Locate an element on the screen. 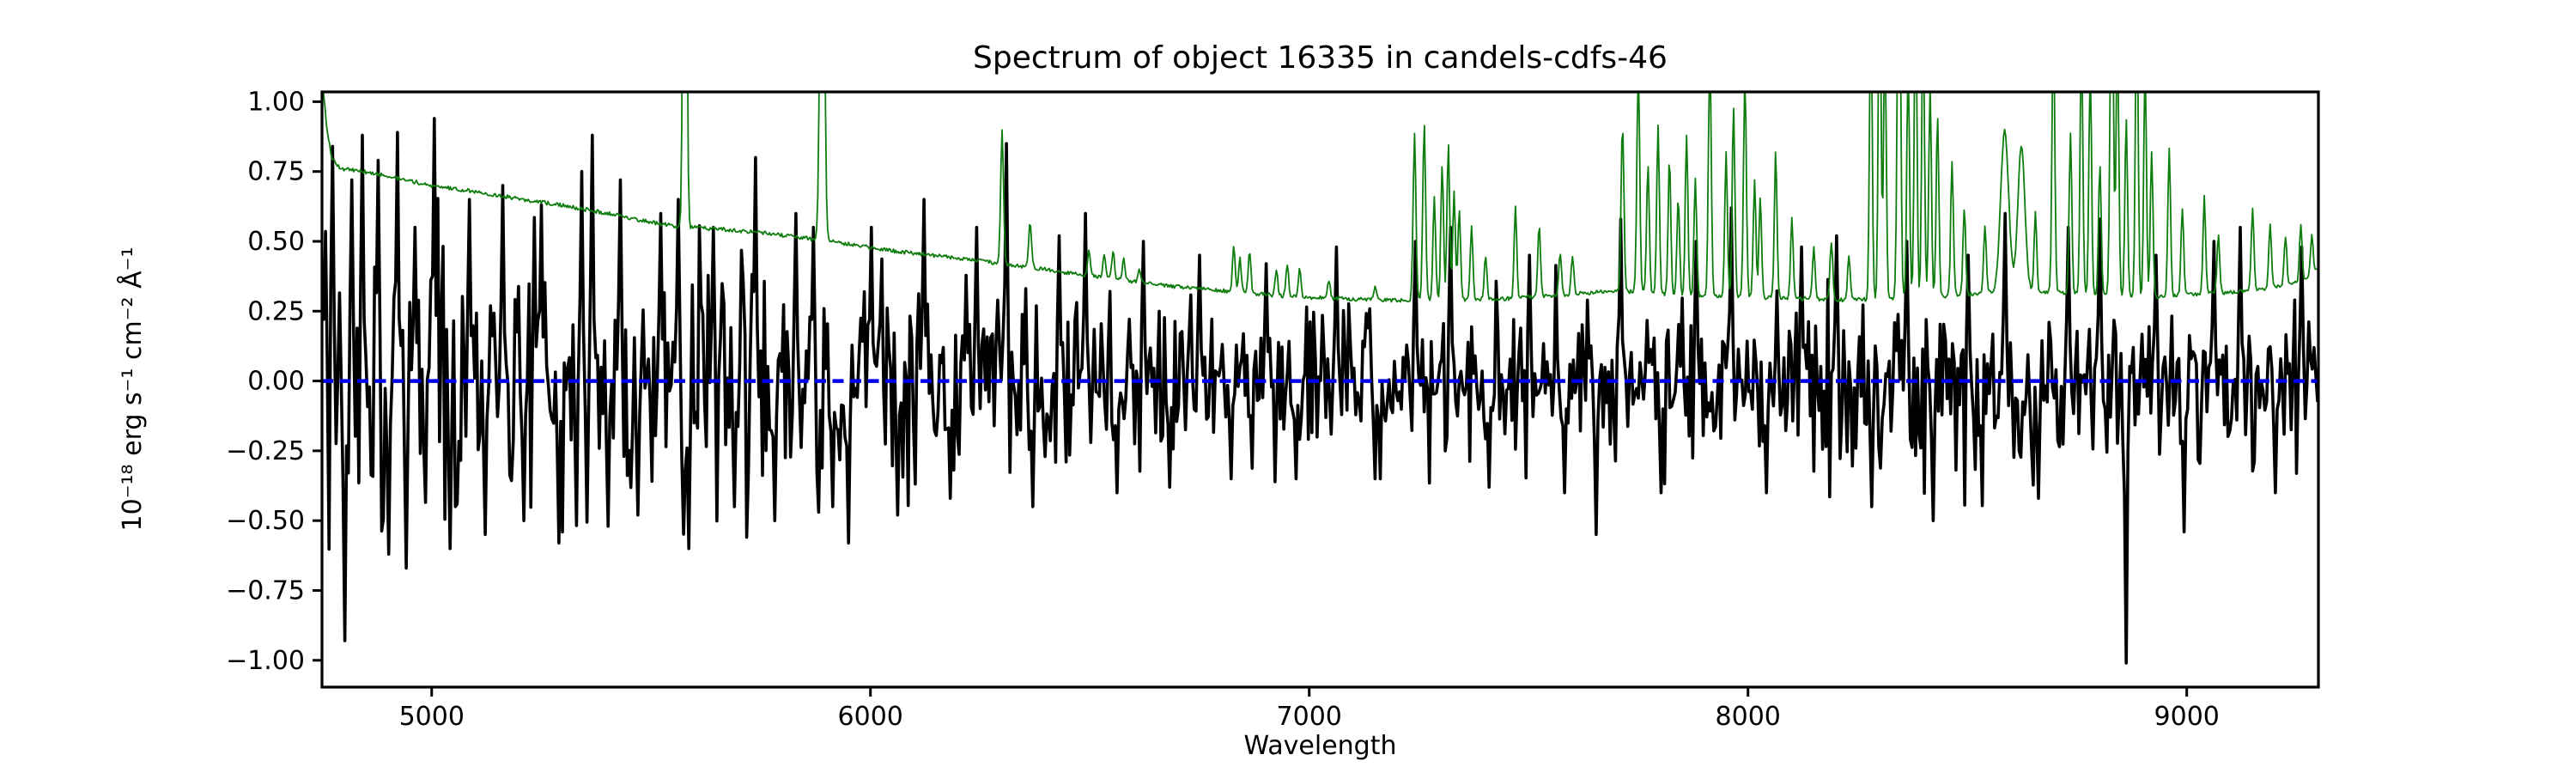  y-tick-label: −0.25 is located at coordinates (265, 451).